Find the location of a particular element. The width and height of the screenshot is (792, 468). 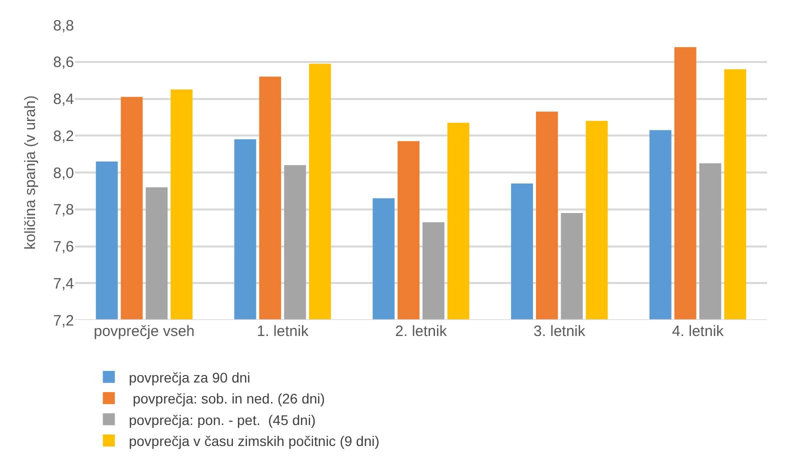

legend-label: povprečja: sob. in ned. (26 dni) is located at coordinates (226, 398).